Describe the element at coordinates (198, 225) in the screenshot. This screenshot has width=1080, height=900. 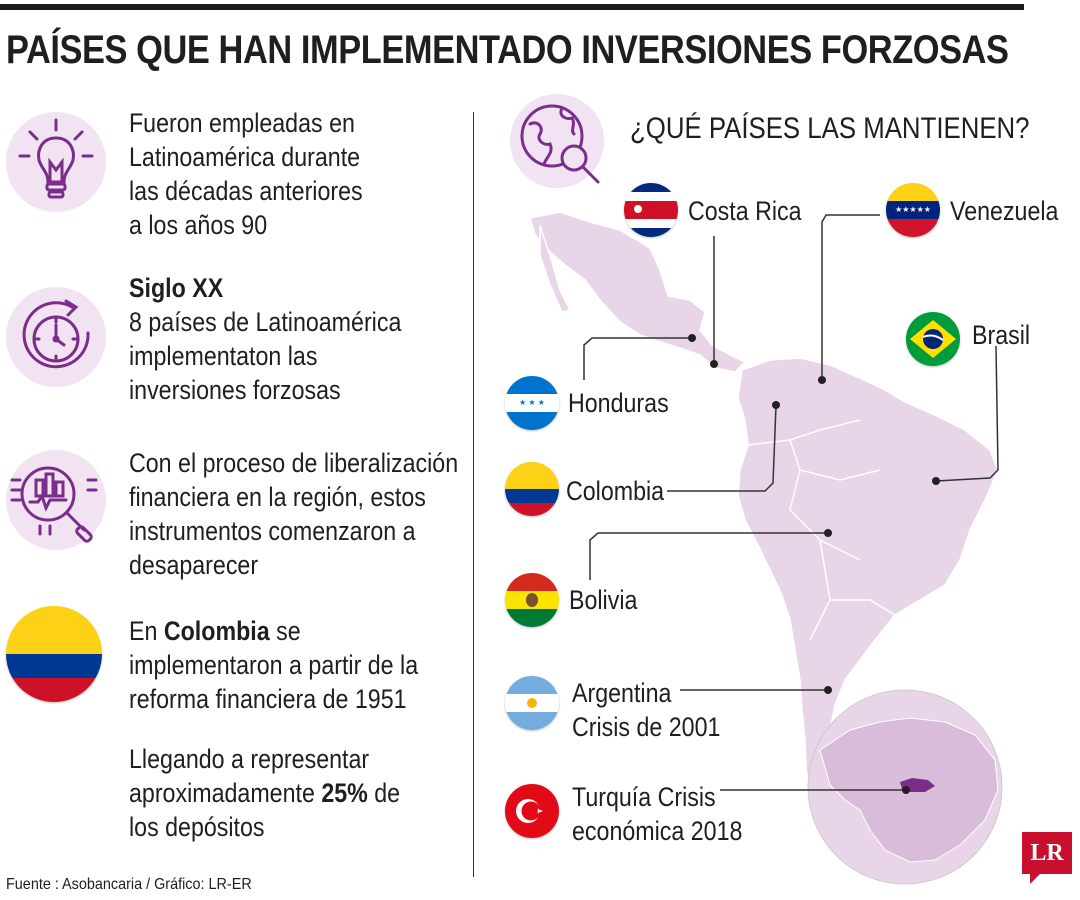
I see `text-line: a los años 90` at that location.